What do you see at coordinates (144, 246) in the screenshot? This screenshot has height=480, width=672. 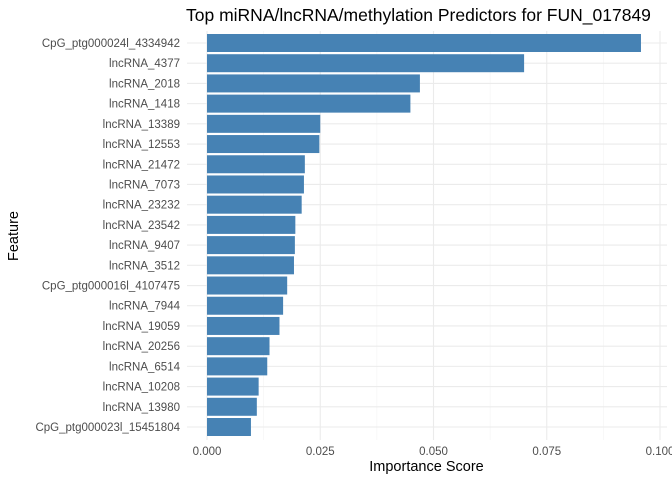 I see `y-tick-label: lncRNA_9407` at bounding box center [144, 246].